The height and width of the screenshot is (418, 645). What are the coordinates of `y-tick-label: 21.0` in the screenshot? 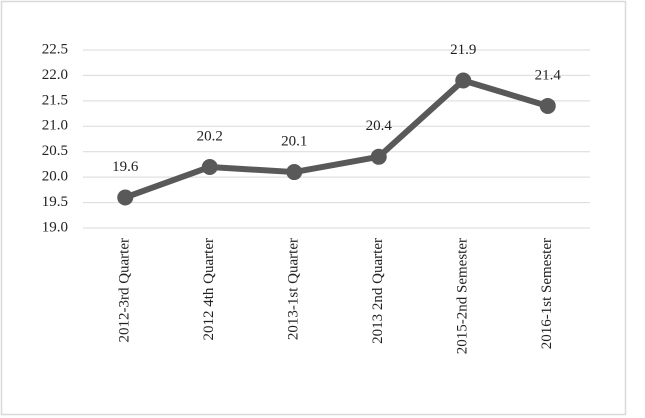 It's located at (55, 126).